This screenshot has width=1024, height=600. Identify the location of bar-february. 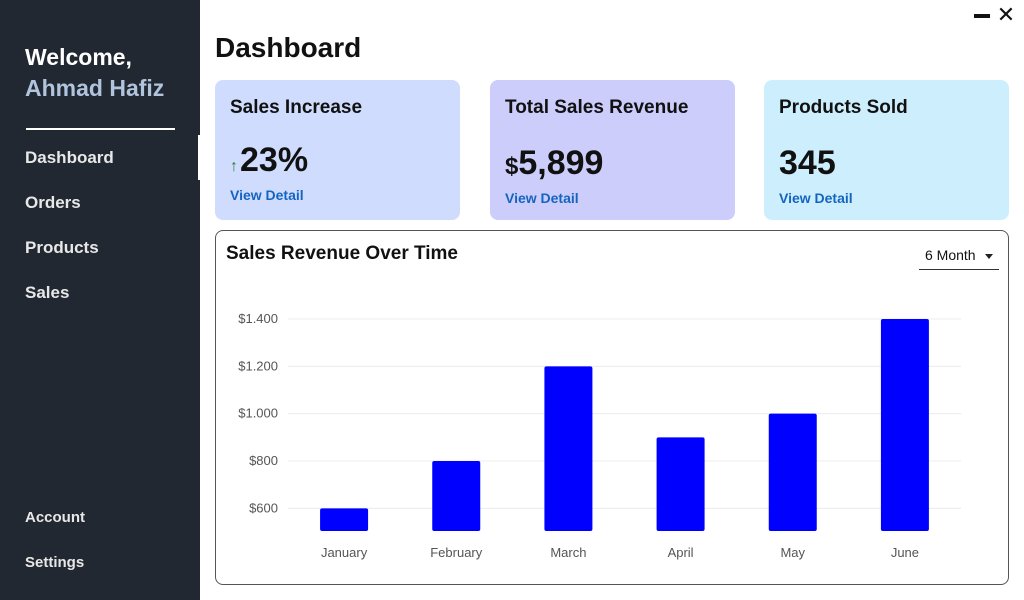
(456, 496).